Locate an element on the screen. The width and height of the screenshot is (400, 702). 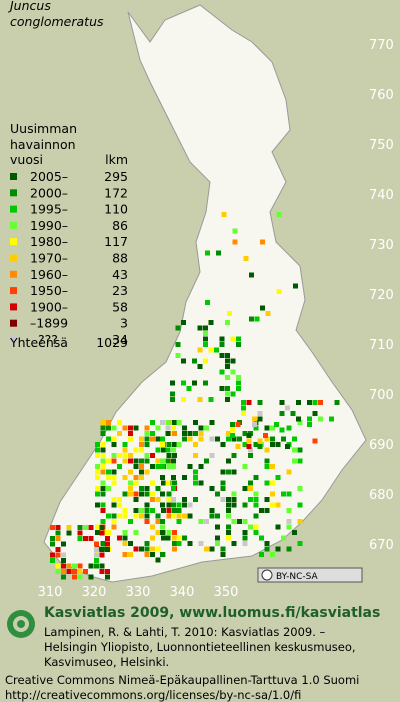
legend-label: 2005– is located at coordinates (49, 176).